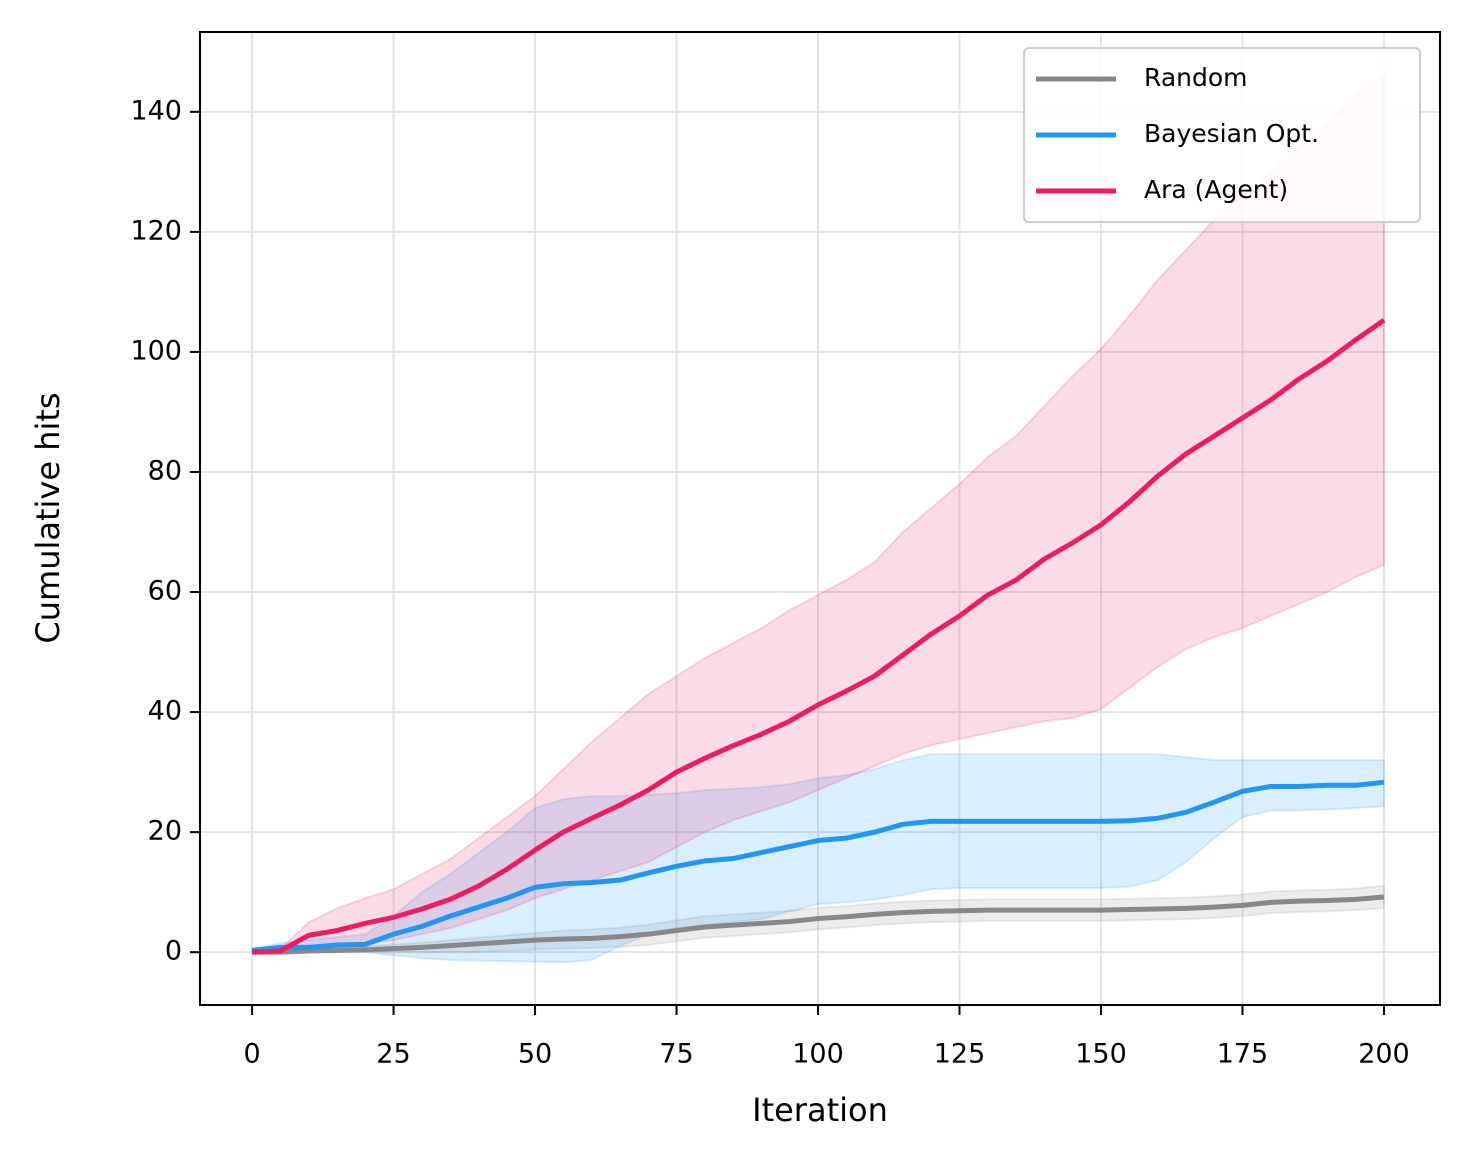  What do you see at coordinates (535, 1054) in the screenshot?
I see `x-tick-label: 50` at bounding box center [535, 1054].